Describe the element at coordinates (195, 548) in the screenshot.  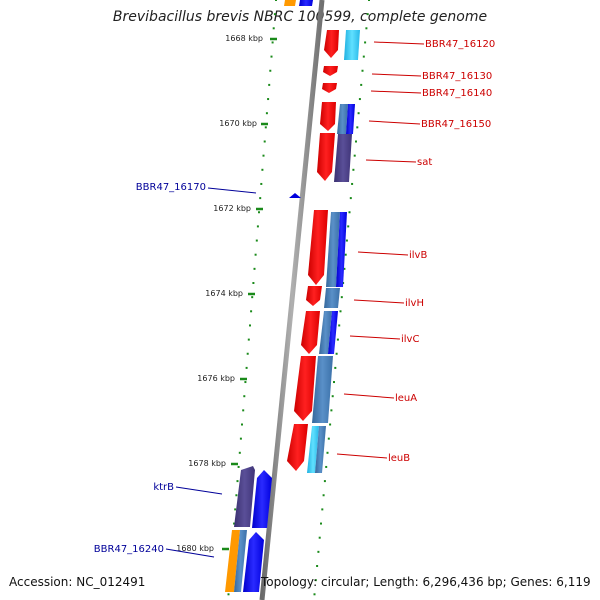
I see `tick-label-1680: 1680 kbp` at that location.